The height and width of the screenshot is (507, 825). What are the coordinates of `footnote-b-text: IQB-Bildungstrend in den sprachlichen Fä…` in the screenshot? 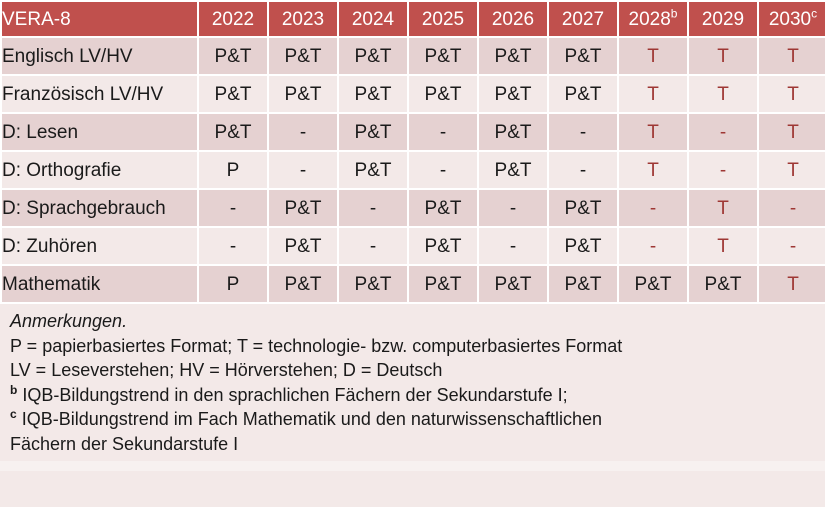 It's located at (292, 394).